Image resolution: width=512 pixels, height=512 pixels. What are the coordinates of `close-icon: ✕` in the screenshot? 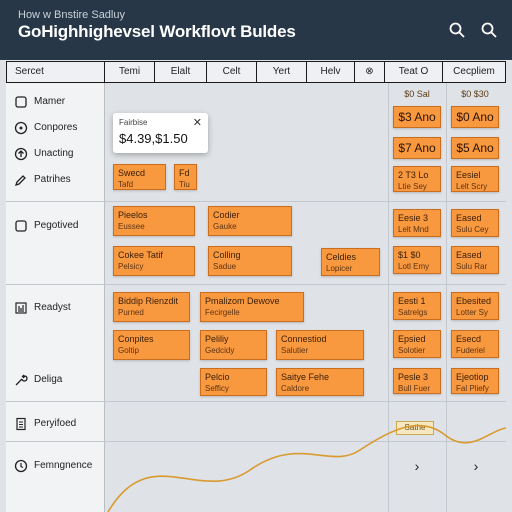 It's located at (197, 123).